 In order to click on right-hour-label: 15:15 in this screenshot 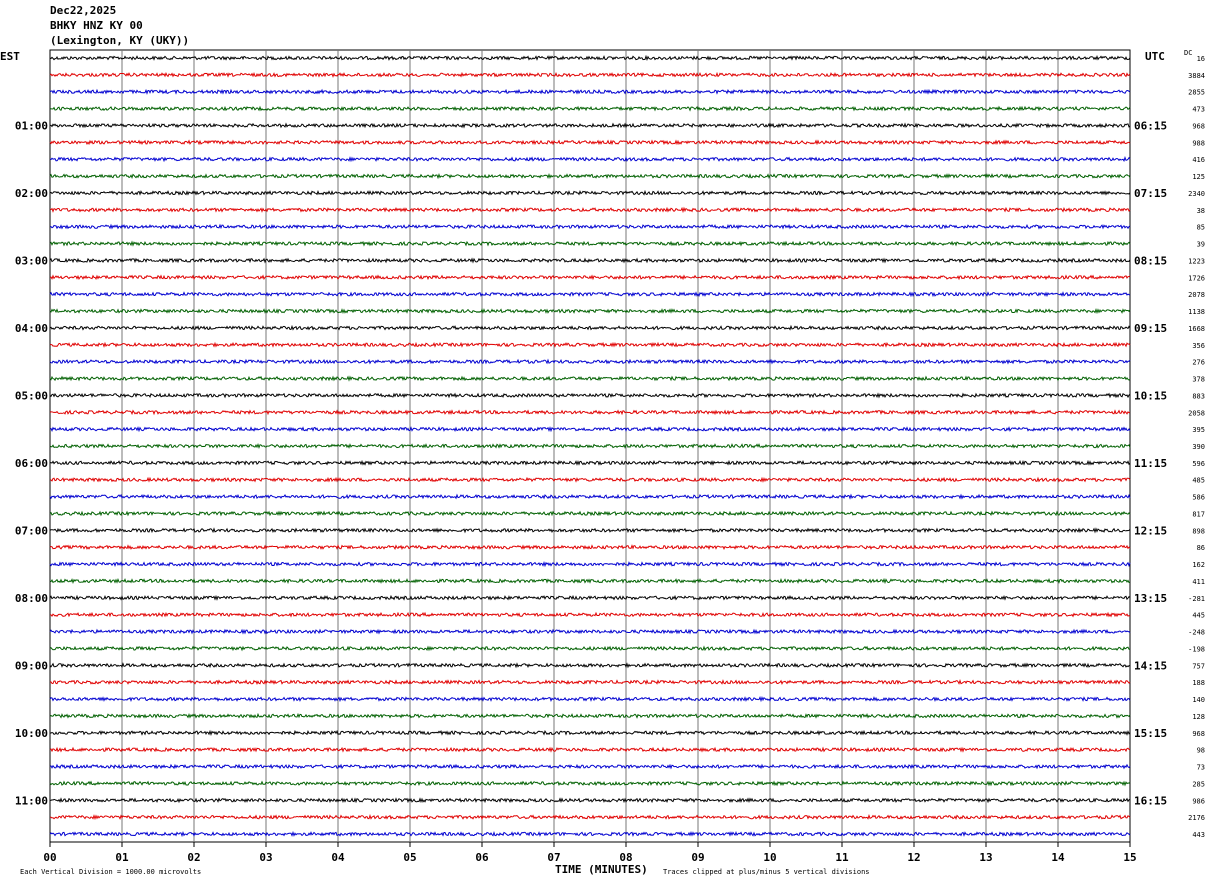, I will do `click(1150, 733)`.